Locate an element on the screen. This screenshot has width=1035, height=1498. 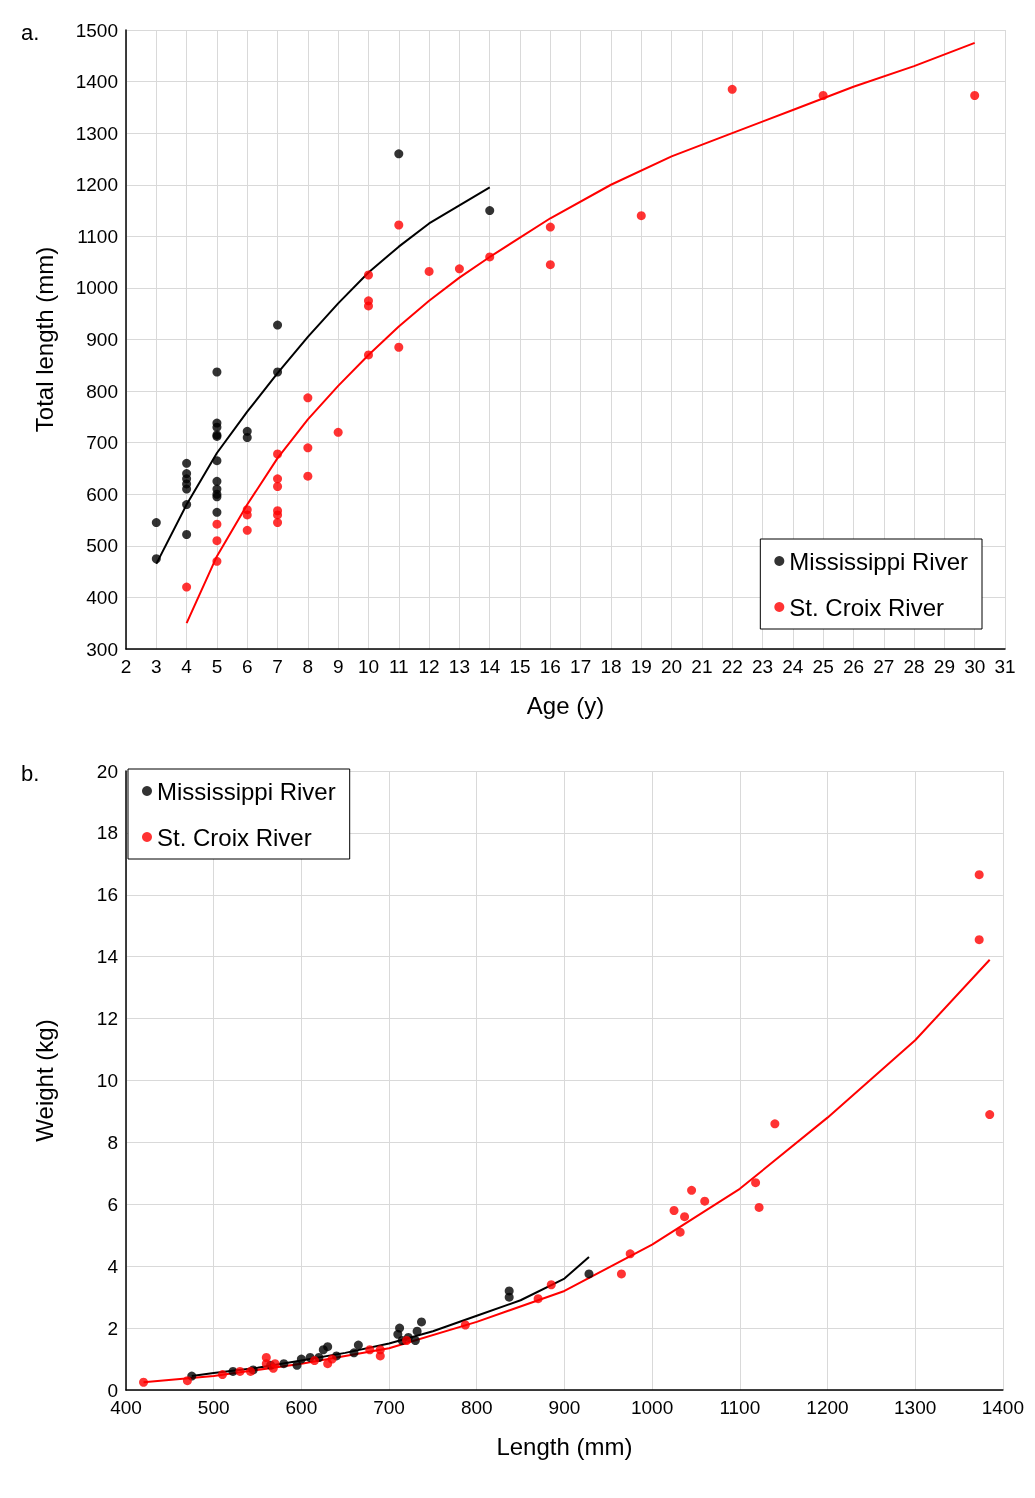
x-tick-label: 7 is located at coordinates (277, 666).